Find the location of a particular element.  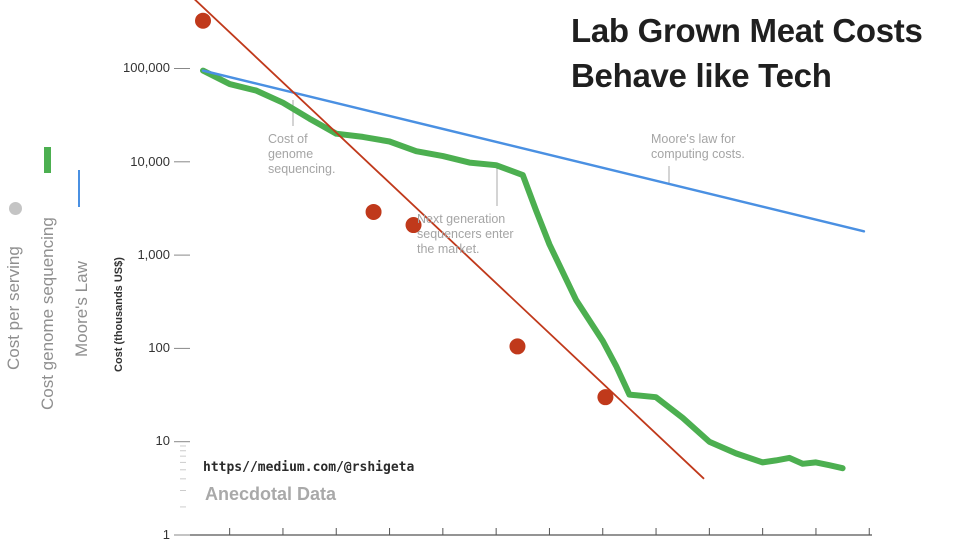

y-tick-label: 1 is located at coordinates (166, 534).